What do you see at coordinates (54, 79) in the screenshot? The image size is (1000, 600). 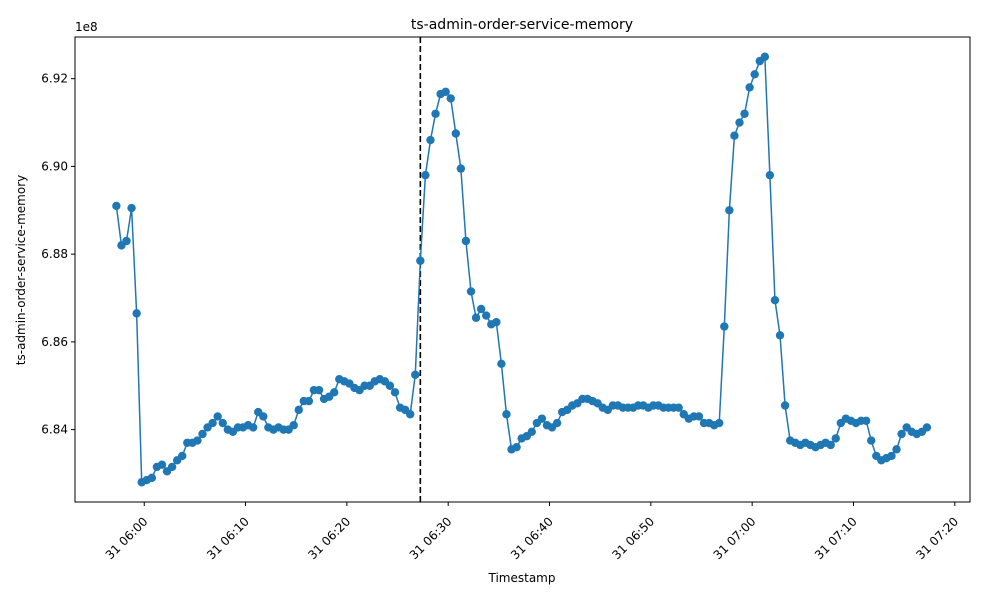 I see `y-tick-label: 6.92` at bounding box center [54, 79].